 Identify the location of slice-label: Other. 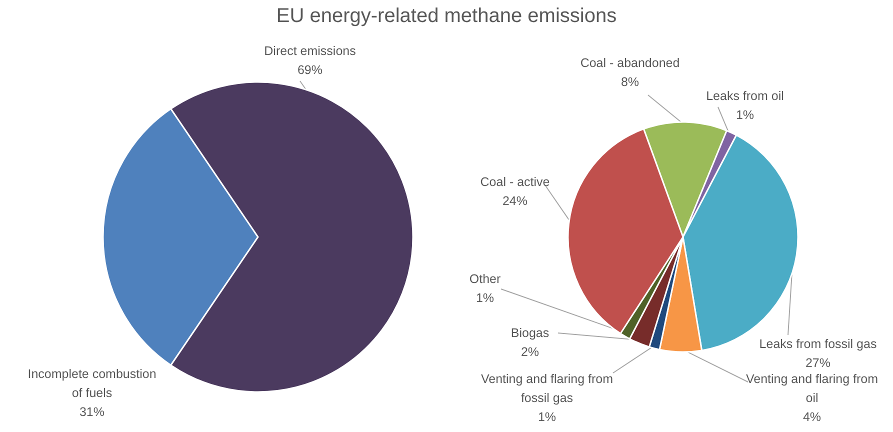
(485, 279).